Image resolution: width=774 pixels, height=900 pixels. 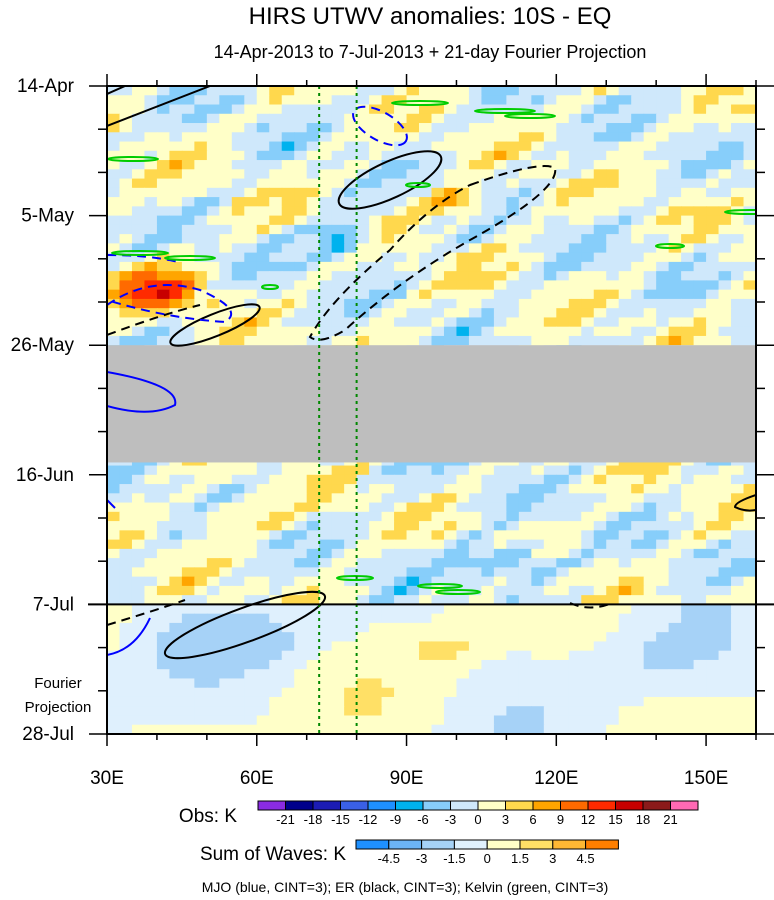 What do you see at coordinates (503, 844) in the screenshot?
I see `waves-legend-swatch` at bounding box center [503, 844].